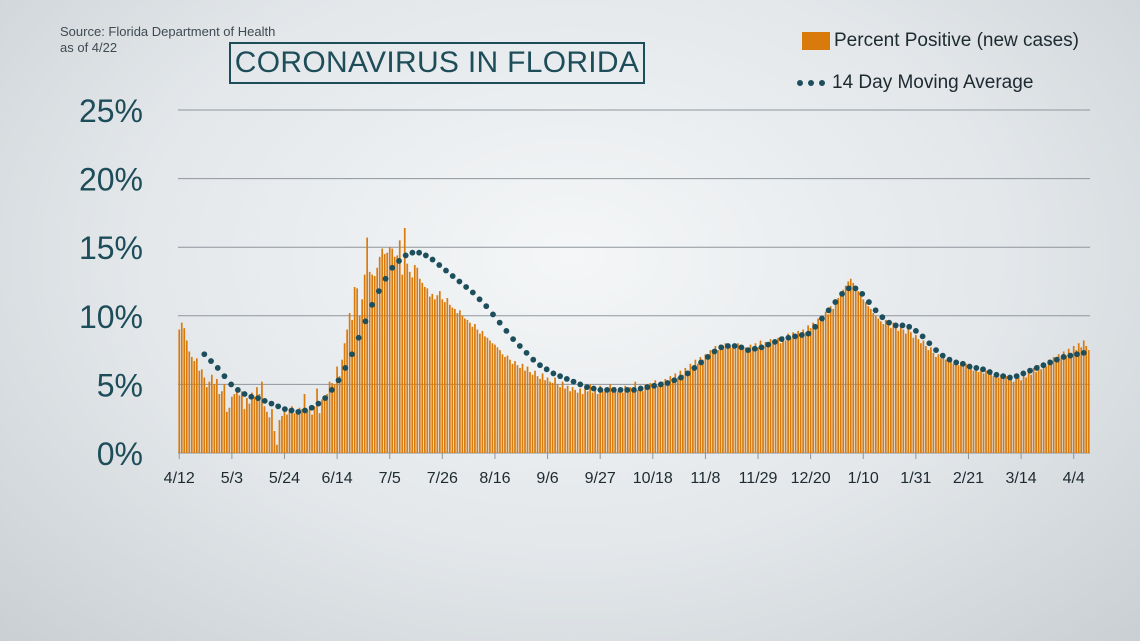 Image resolution: width=1140 pixels, height=641 pixels. What do you see at coordinates (337, 478) in the screenshot?
I see `x-tick-label: 6/14` at bounding box center [337, 478].